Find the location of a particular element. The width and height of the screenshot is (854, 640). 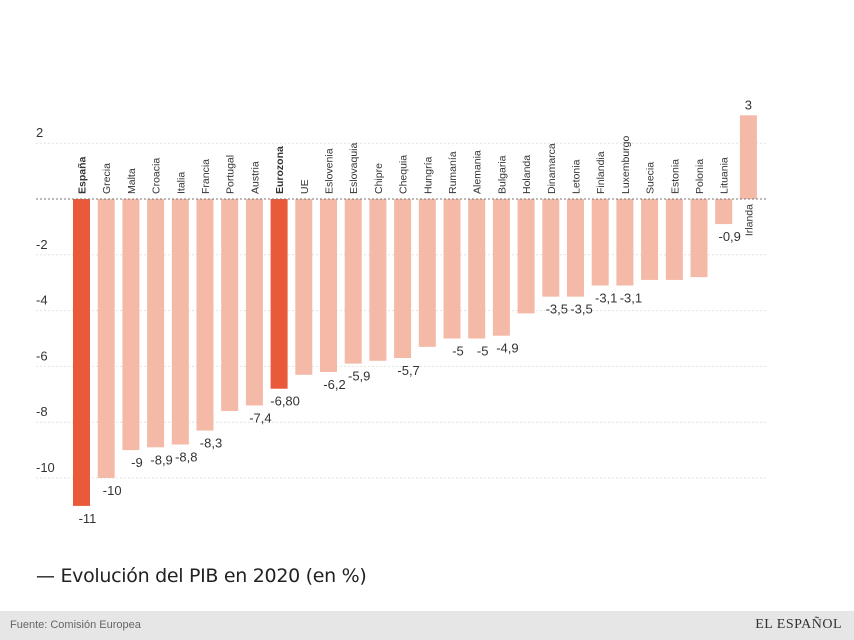

chart-title: — Evolución del PIB en 2020 (en %) is located at coordinates (201, 576).